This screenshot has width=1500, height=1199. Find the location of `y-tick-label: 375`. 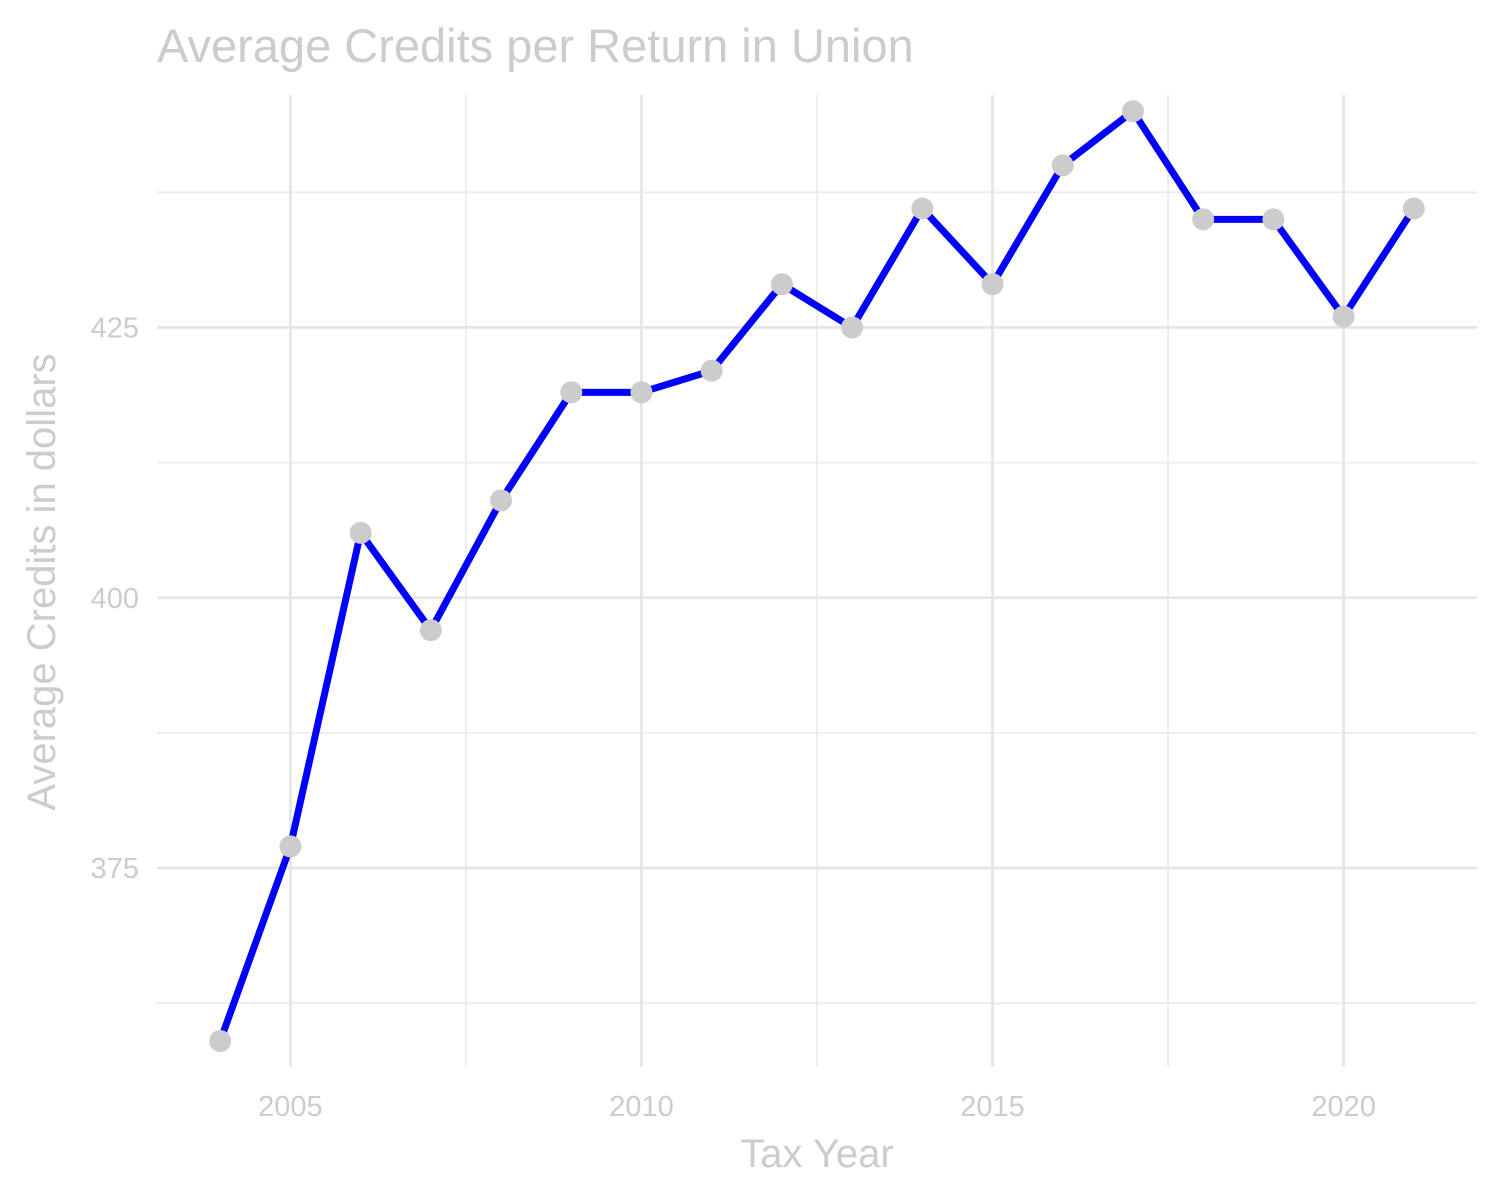

y-tick-label: 375 is located at coordinates (115, 869).